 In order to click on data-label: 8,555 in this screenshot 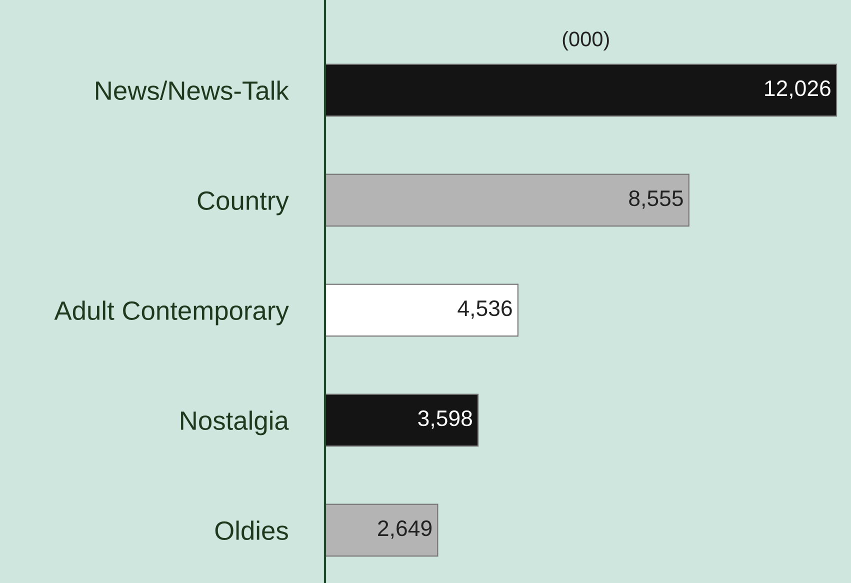, I will do `click(656, 199)`.